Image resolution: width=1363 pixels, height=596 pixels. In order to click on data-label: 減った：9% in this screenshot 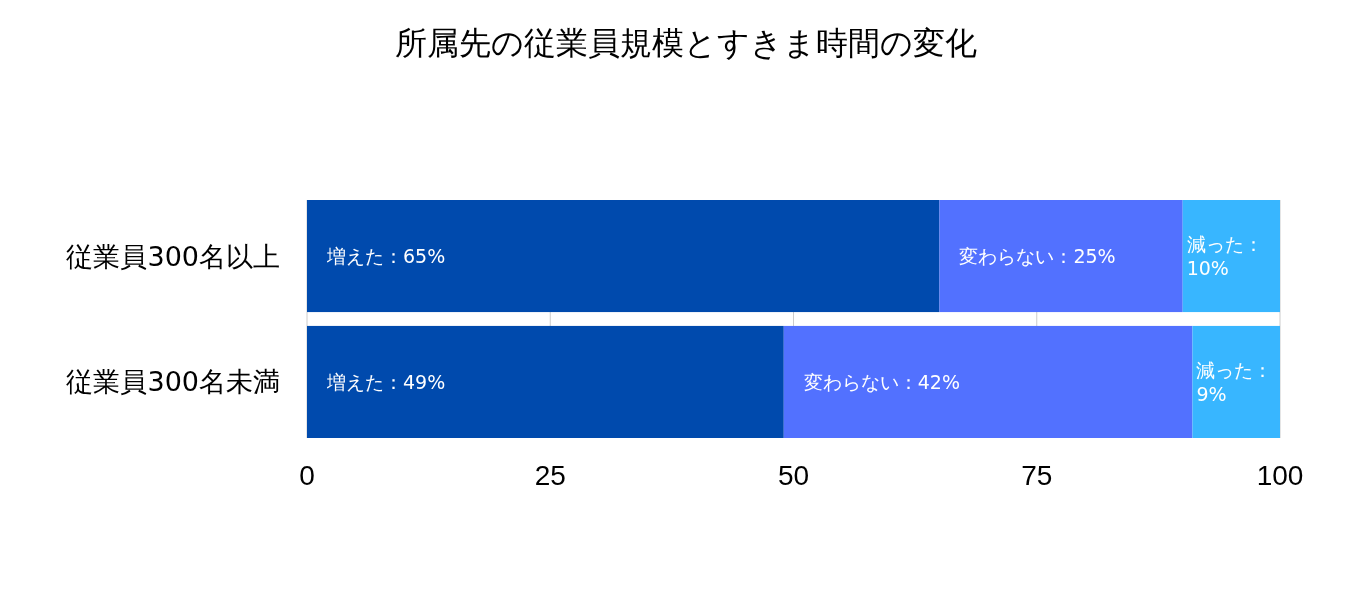, I will do `click(1234, 382)`.